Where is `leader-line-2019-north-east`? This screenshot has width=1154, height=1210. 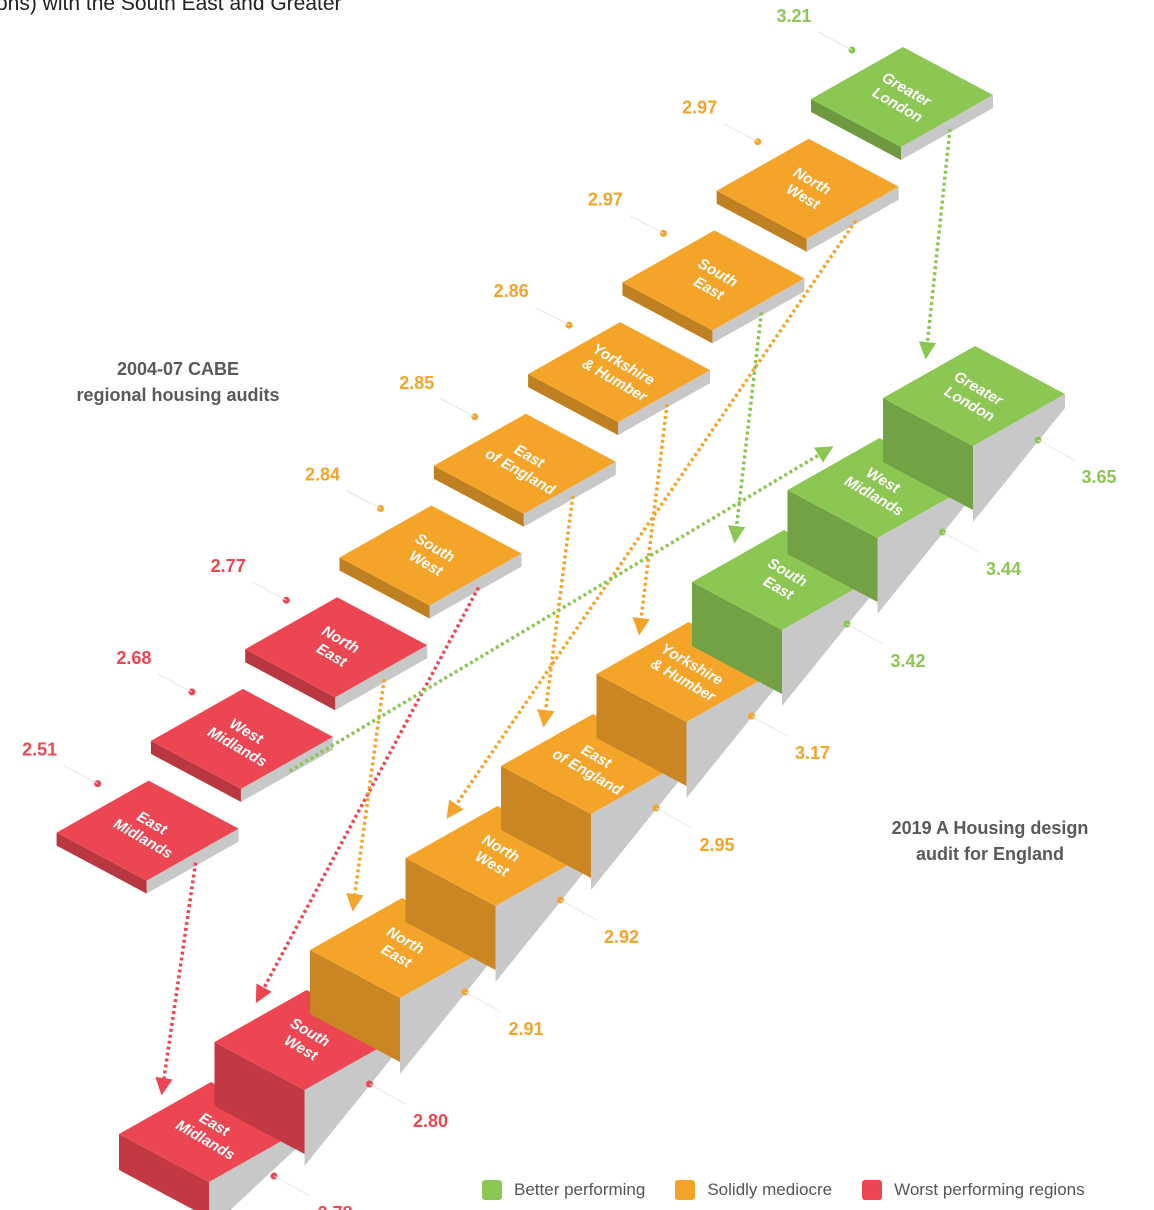 leader-line-2019-north-east is located at coordinates (483, 1002).